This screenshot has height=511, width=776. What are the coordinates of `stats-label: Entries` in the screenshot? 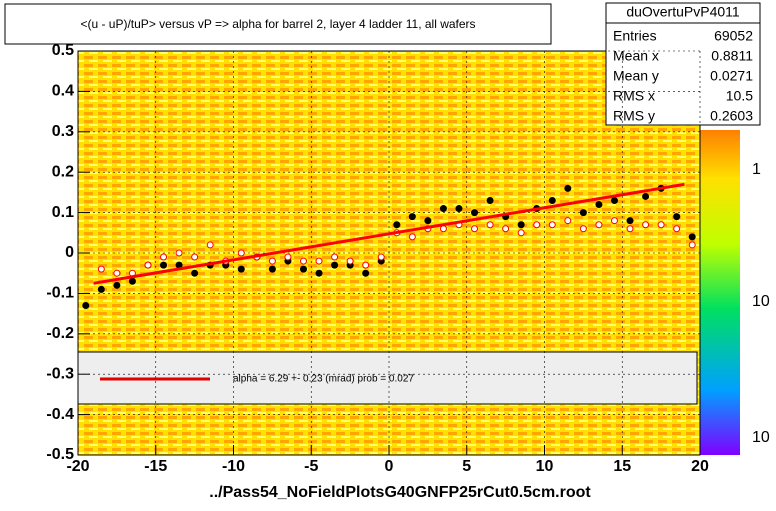 It's located at (635, 36).